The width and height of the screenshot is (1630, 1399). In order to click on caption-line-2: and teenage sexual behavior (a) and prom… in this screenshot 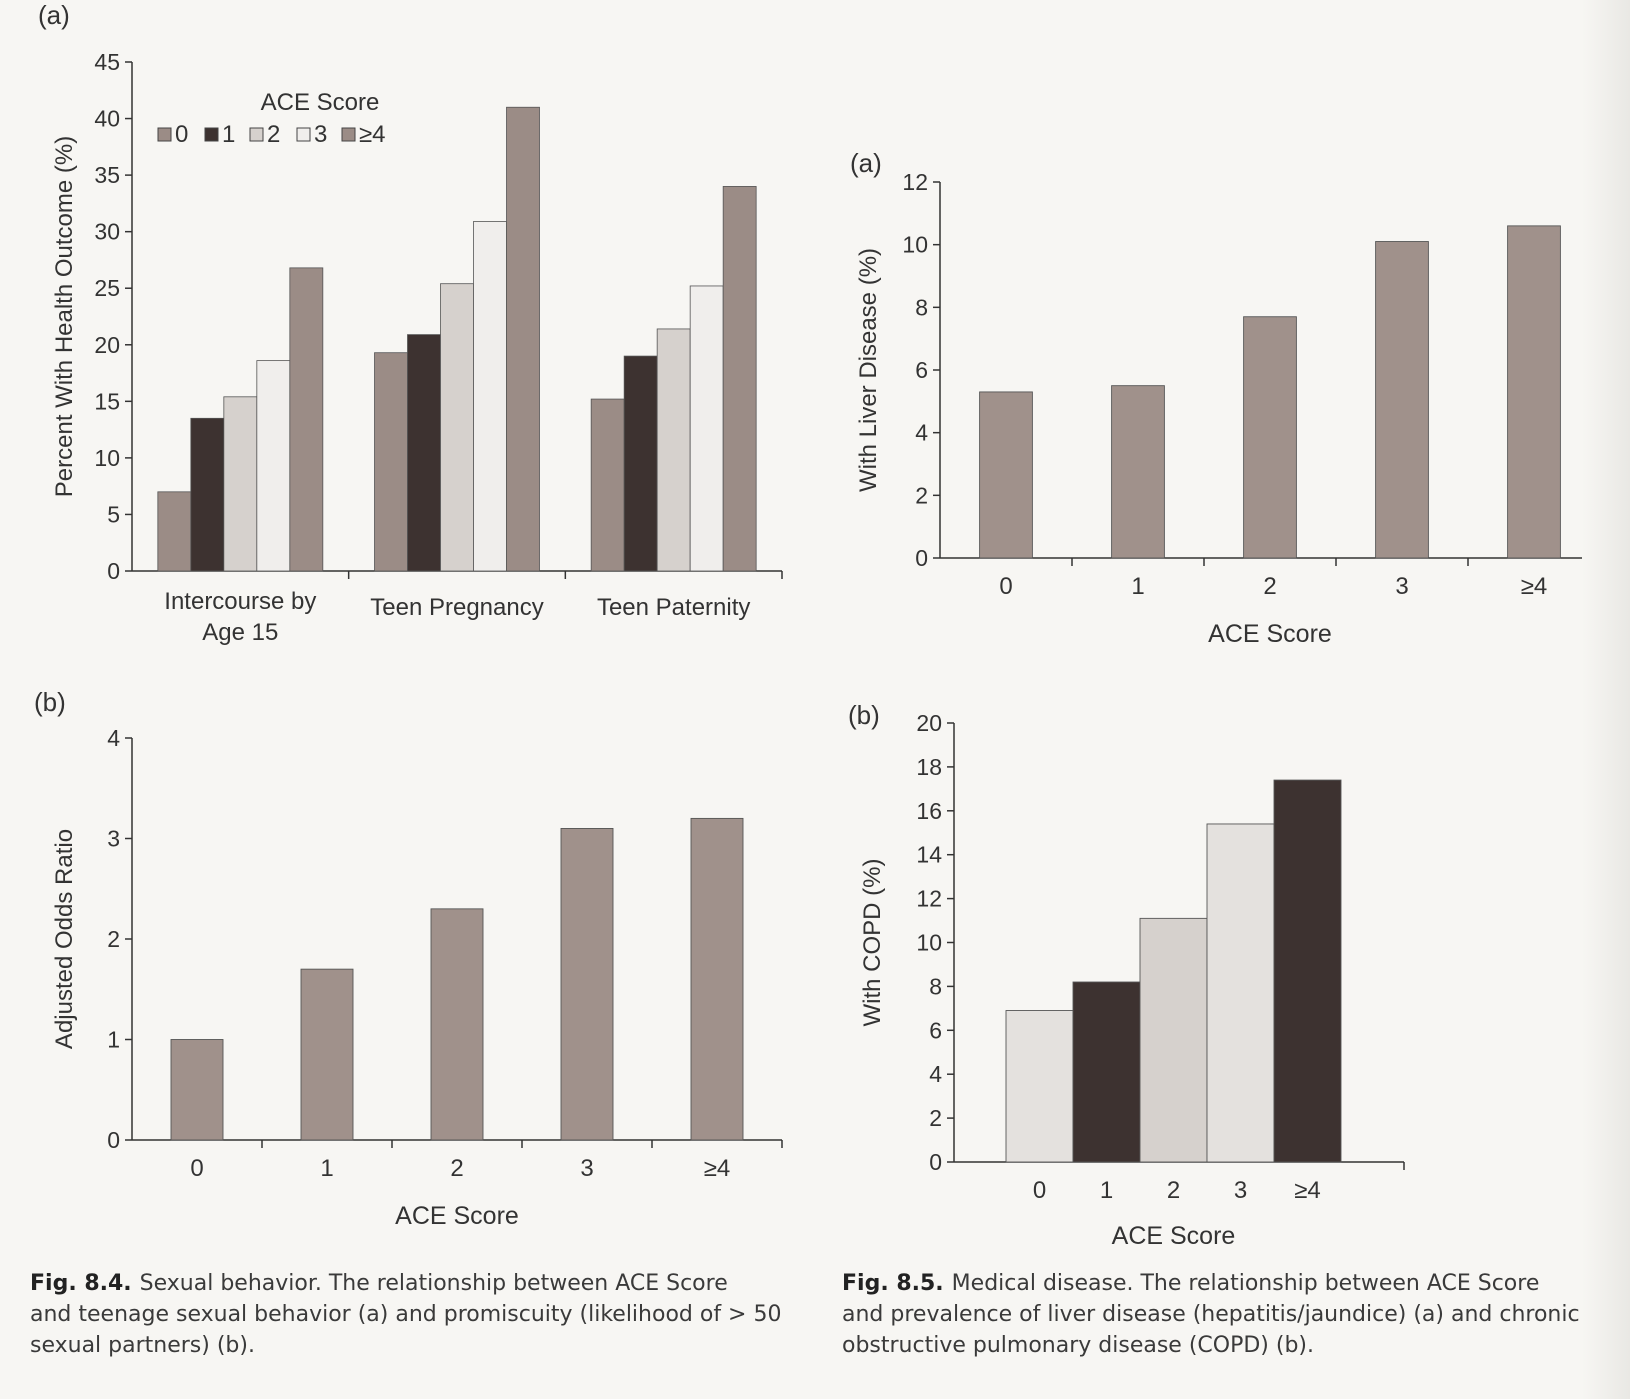, I will do `click(406, 1314)`.